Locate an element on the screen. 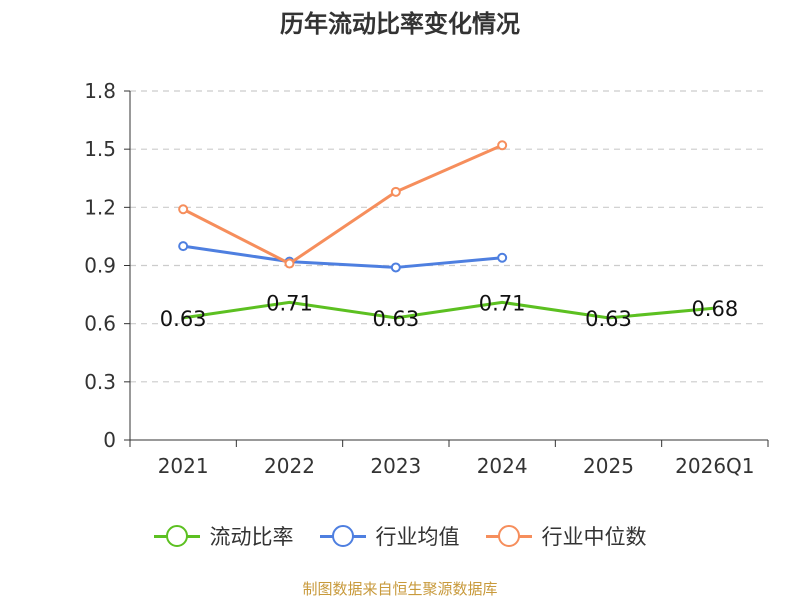 The image size is (800, 600). legend-item-industry-median: 行业中位数 is located at coordinates (566, 536).